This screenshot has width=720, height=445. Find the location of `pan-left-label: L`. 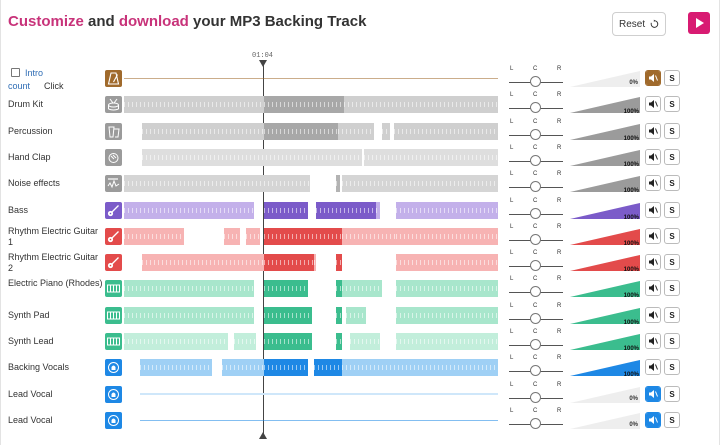

pan-left-label: L is located at coordinates (512, 227).